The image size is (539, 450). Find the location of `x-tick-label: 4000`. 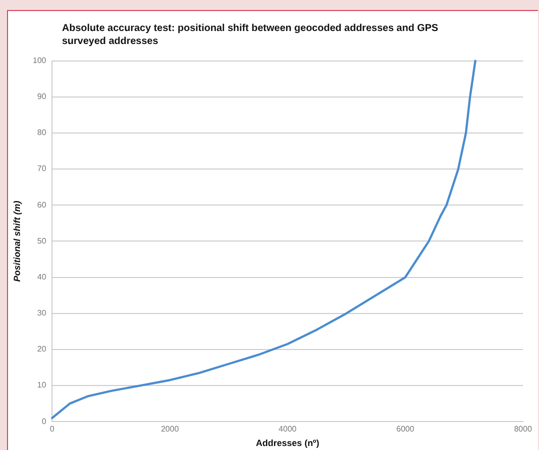

x-tick-label: 4000 is located at coordinates (288, 429).